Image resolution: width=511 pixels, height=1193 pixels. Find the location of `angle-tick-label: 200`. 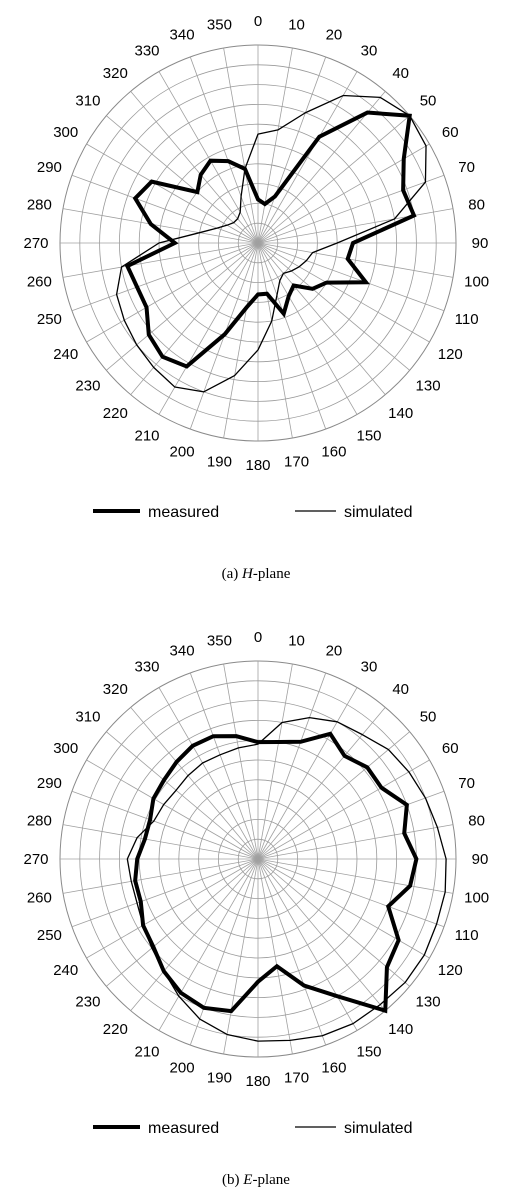

angle-tick-label: 200 is located at coordinates (182, 1068).